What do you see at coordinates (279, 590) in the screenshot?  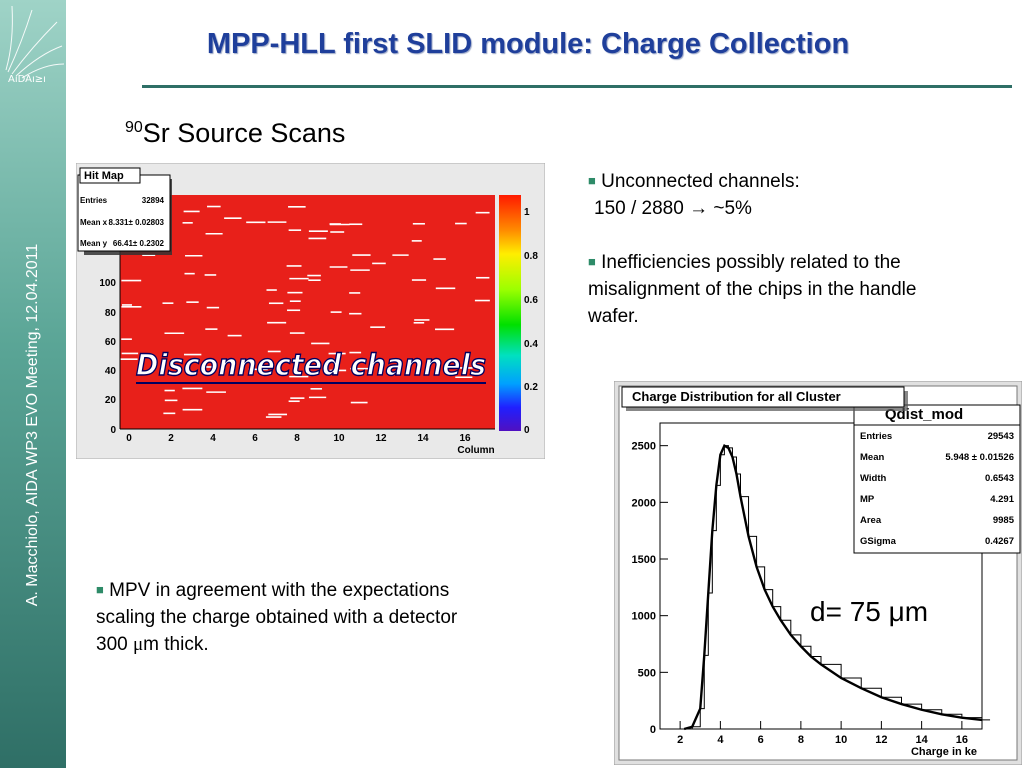 I see `bullet-text: MPV in agreement with the expectations` at bounding box center [279, 590].